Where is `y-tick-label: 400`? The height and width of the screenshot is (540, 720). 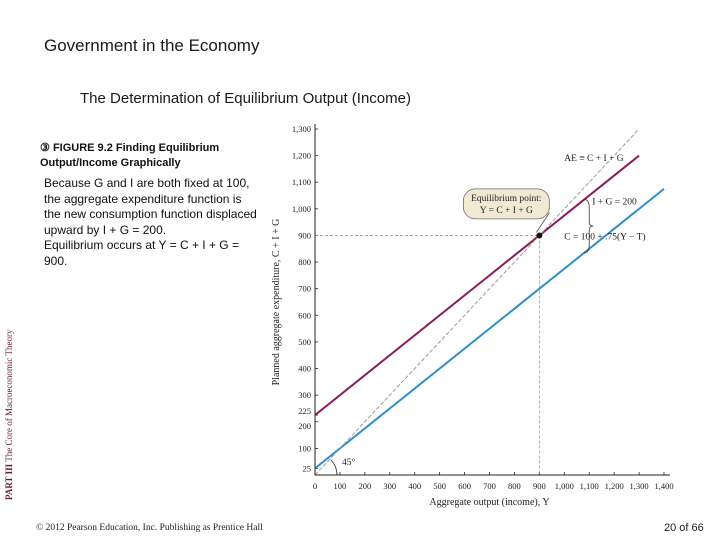 y-tick-label: 400 is located at coordinates (304, 369).